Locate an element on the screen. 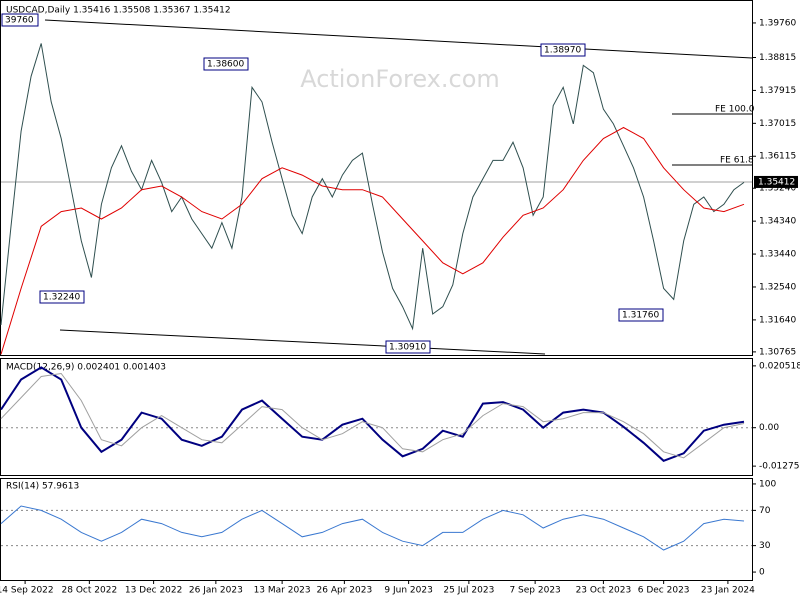  x-tick-label: 28 Oct 2022 is located at coordinates (90, 591).